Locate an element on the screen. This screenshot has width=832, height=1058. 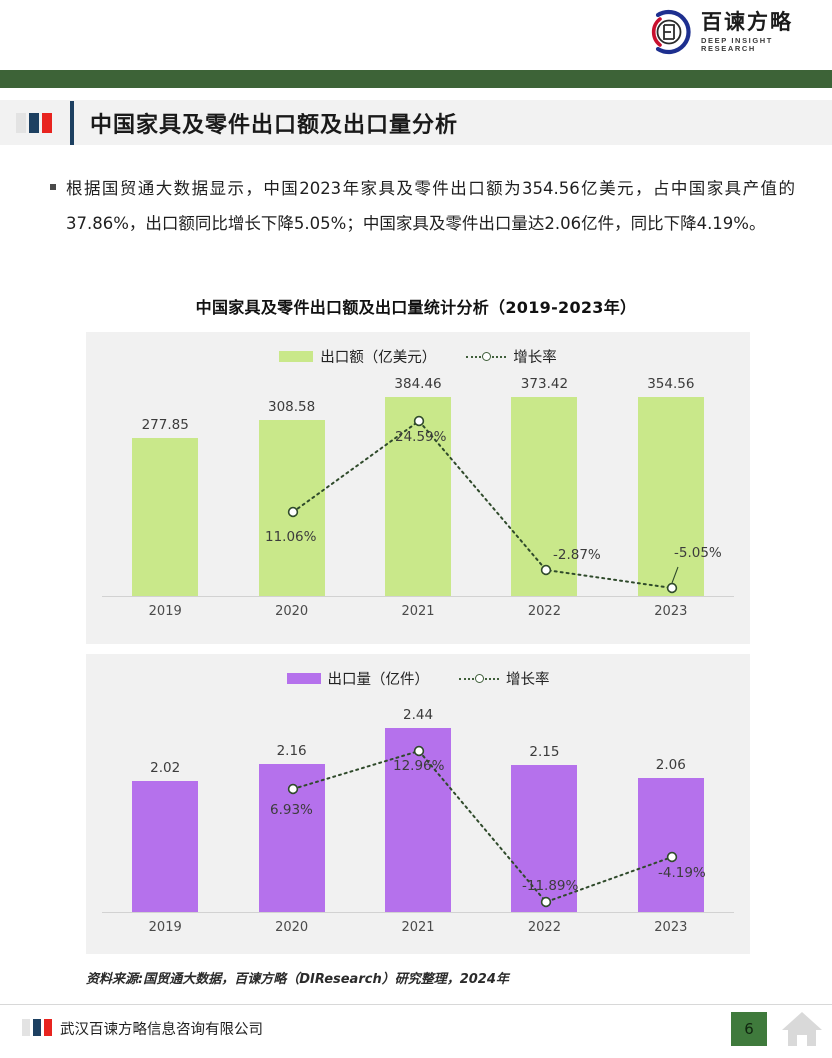
header-green-rule is located at coordinates (416, 79).